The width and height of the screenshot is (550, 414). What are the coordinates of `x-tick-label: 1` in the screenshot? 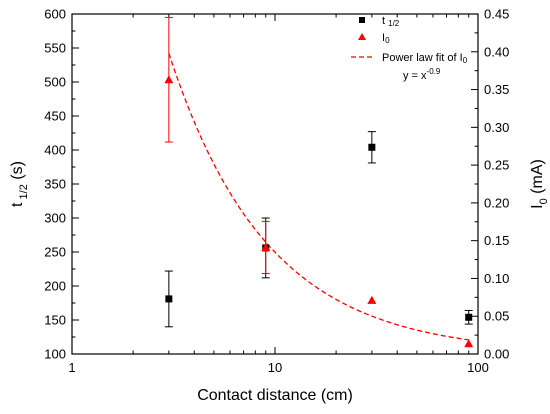 It's located at (71, 367).